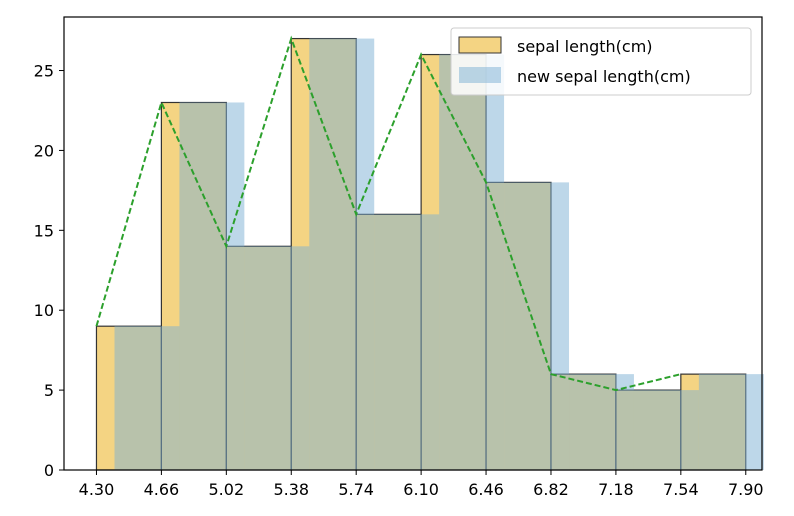 The image size is (794, 516). Describe the element at coordinates (49, 390) in the screenshot. I see `y-tick-label-1: 5` at that location.